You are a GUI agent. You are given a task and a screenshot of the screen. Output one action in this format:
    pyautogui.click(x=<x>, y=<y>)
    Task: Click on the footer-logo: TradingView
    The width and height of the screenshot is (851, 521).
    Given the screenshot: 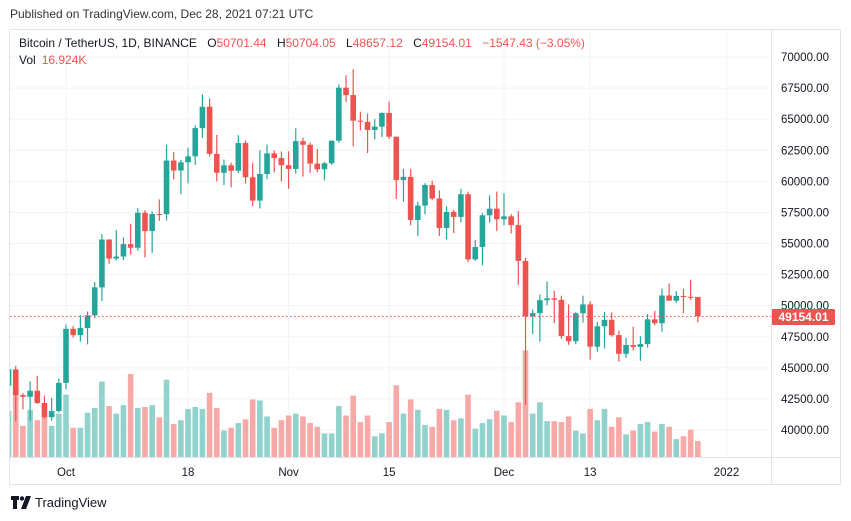 What is the action you would take?
    pyautogui.click(x=59, y=502)
    